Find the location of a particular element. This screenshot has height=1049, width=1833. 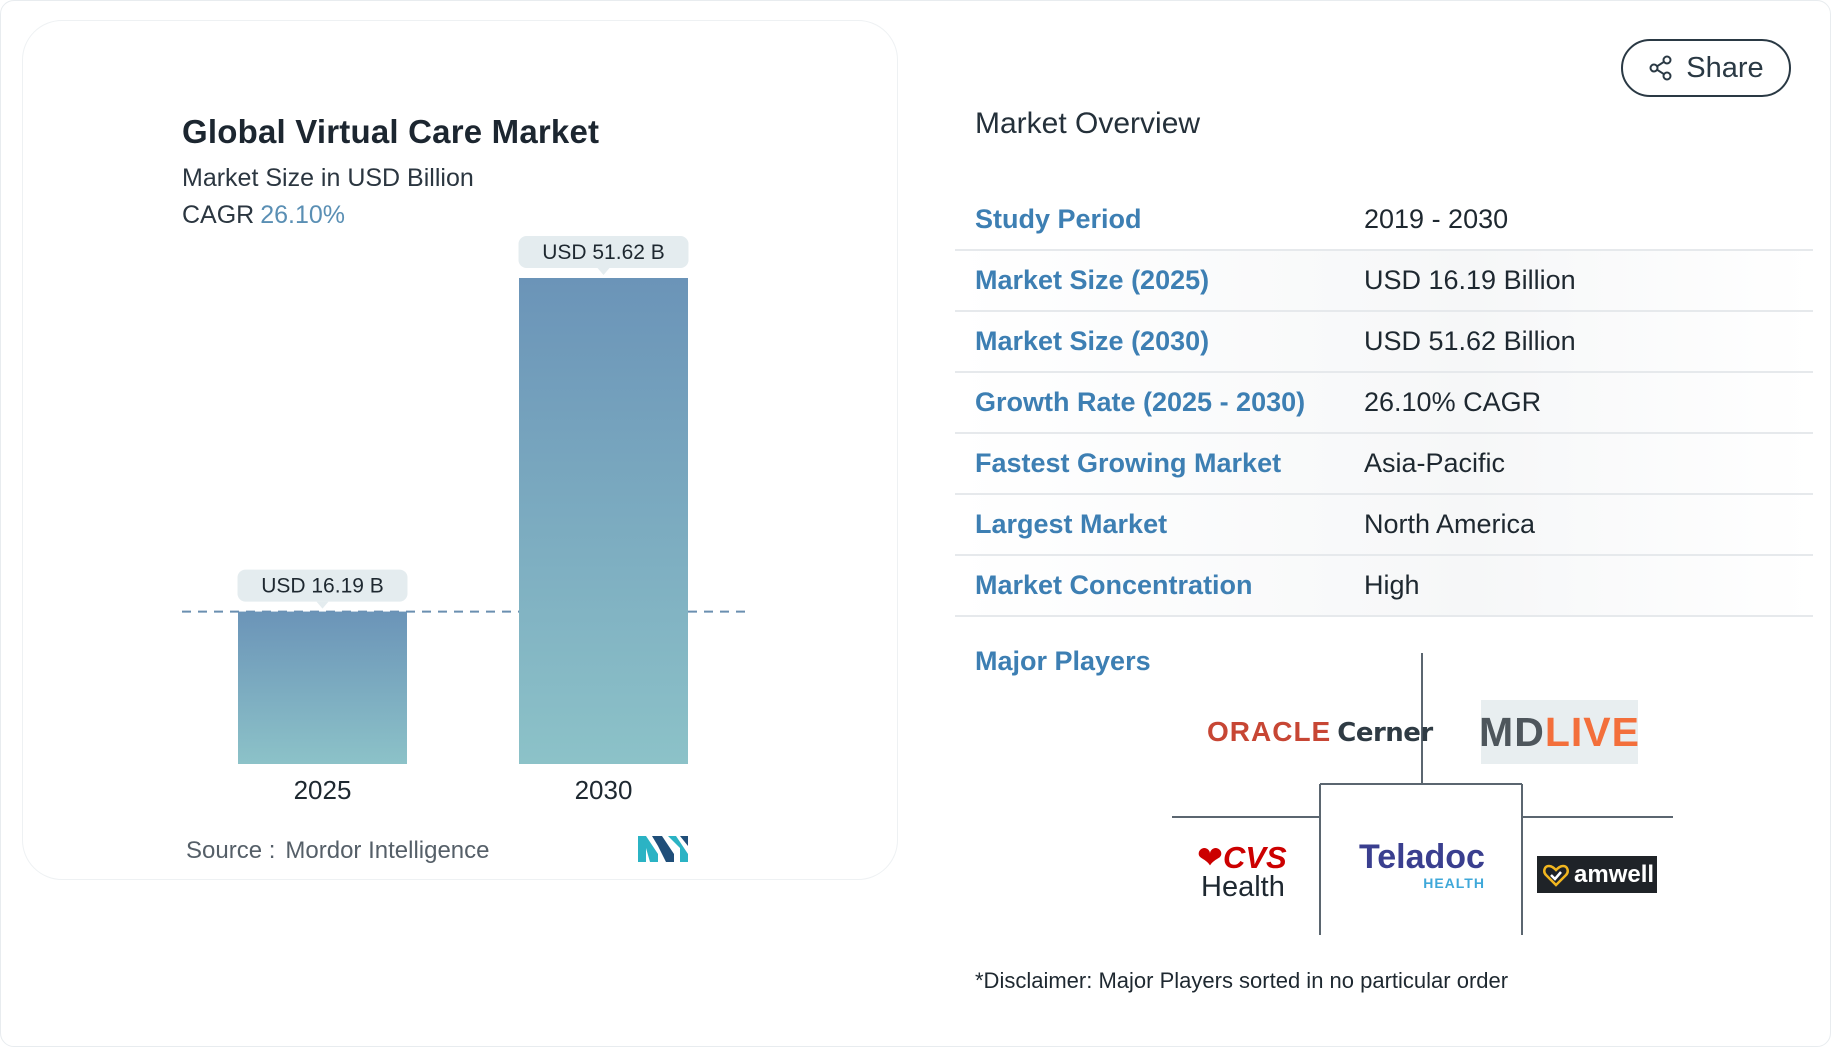

overview-value: USD 16.19 Billion is located at coordinates (1470, 280).